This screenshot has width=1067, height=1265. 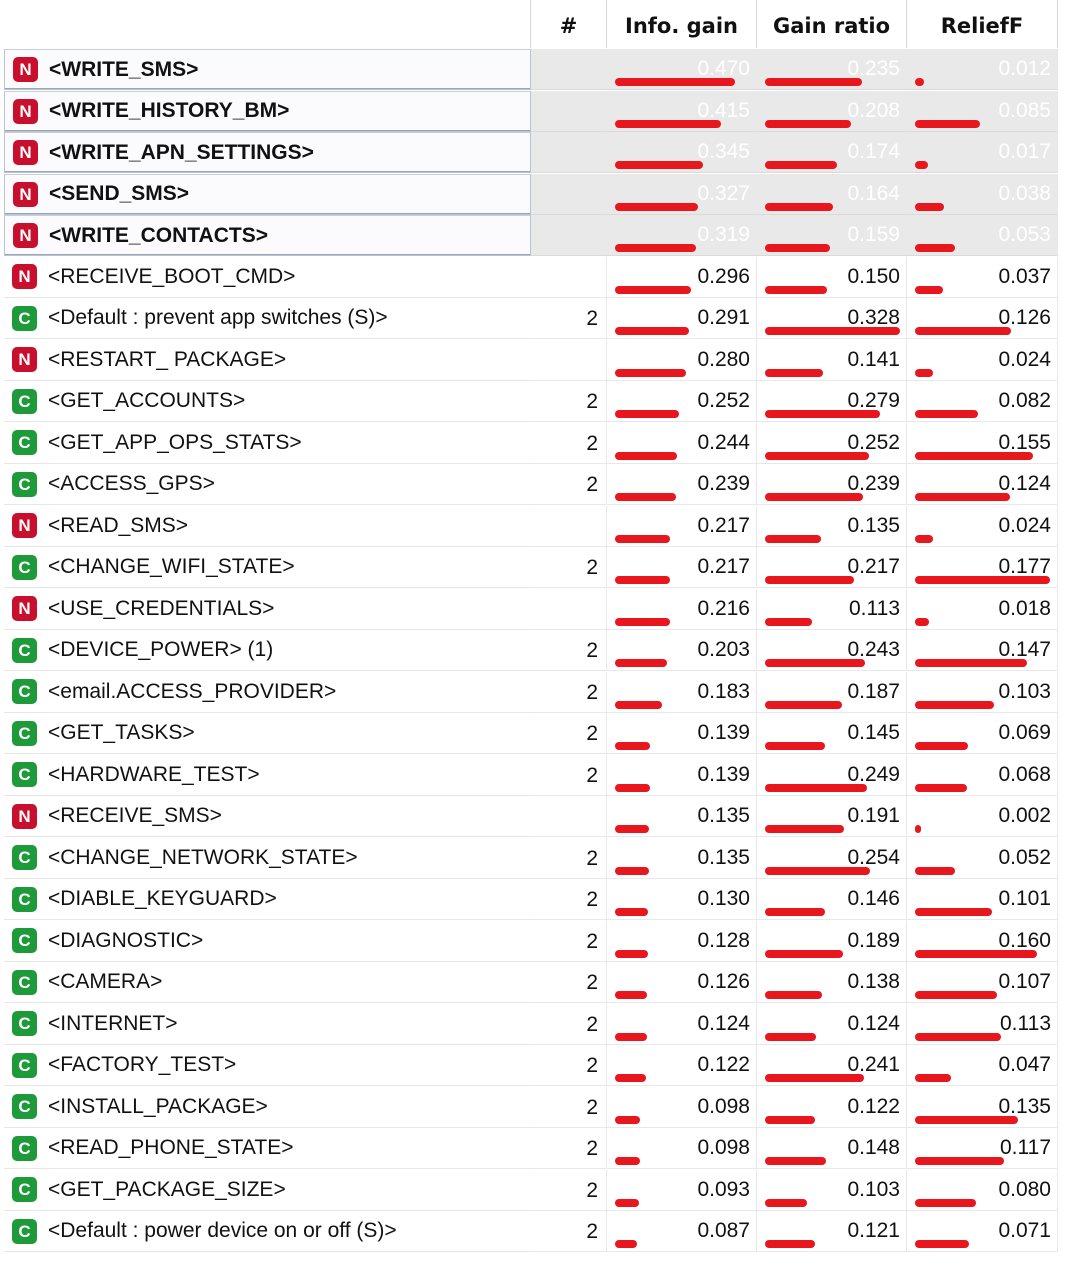 What do you see at coordinates (533, 775) in the screenshot?
I see `table-row: C <HARDWARE_TEST> 2 0.139 0.249 0.068` at bounding box center [533, 775].